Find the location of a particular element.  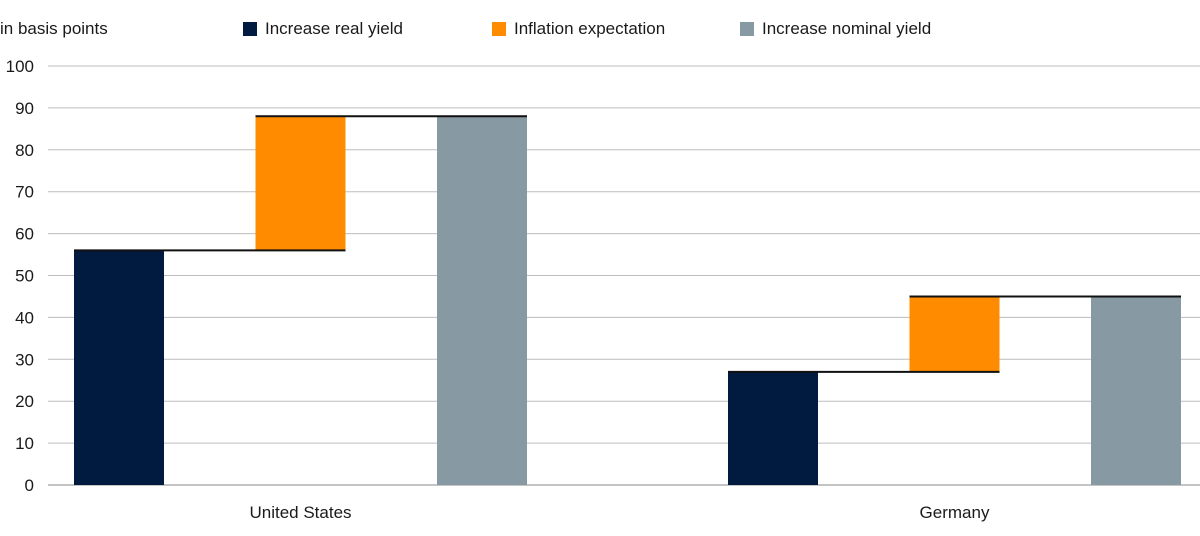

y-tick-label: 100 is located at coordinates (20, 66).